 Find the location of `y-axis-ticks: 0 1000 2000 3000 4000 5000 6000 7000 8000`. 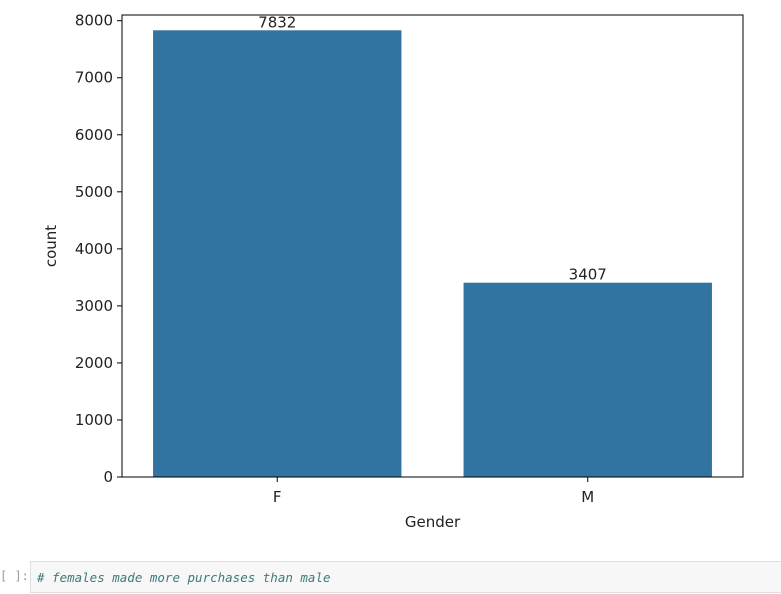

y-axis-ticks: 0 1000 2000 3000 4000 5000 6000 7000 8000 is located at coordinates (98, 249).